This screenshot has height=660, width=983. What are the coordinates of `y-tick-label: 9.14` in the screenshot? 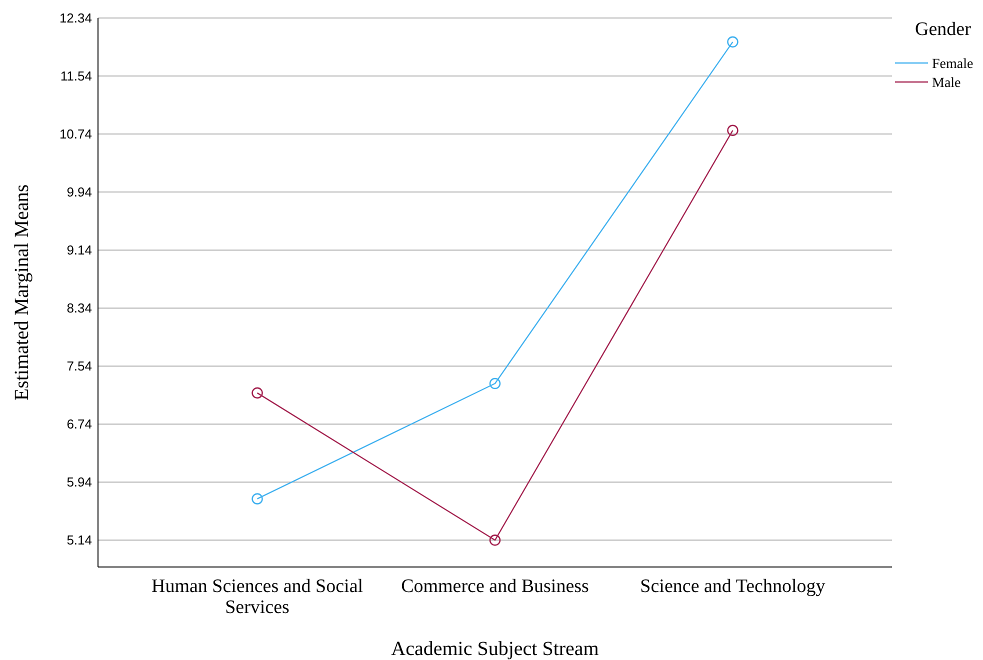 It's located at (79, 250).